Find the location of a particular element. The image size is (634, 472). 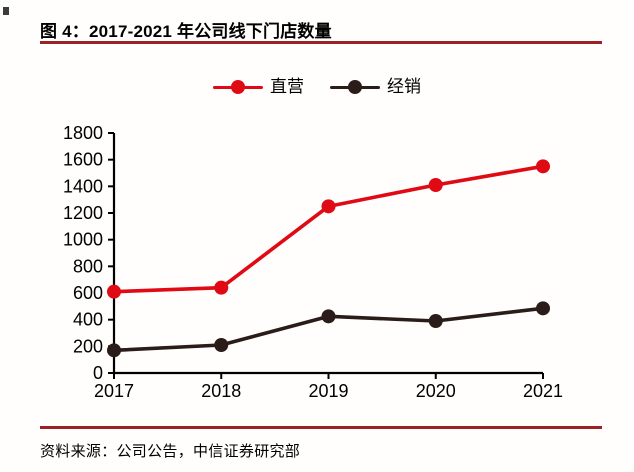

figure-title: 图 4：2017-2021 年公司线下门店数量 is located at coordinates (186, 31).